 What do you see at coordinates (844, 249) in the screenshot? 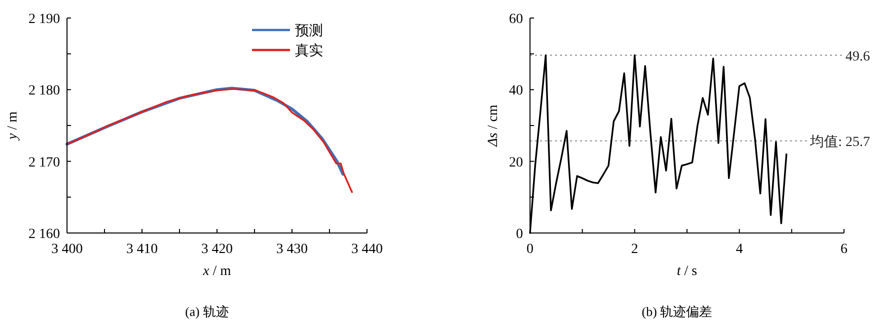
I see `x-tick-label: 6` at bounding box center [844, 249].